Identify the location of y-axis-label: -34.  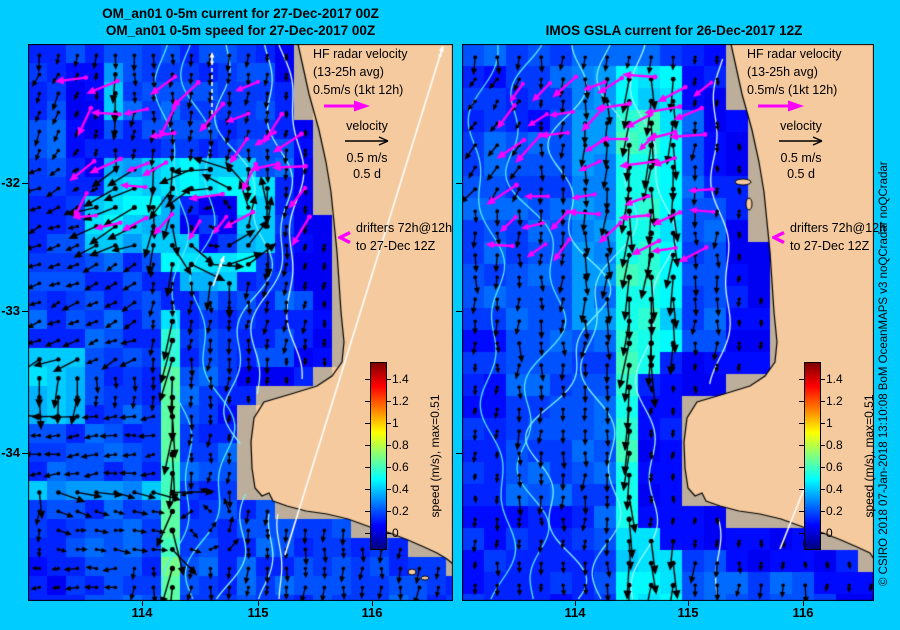
(10, 452).